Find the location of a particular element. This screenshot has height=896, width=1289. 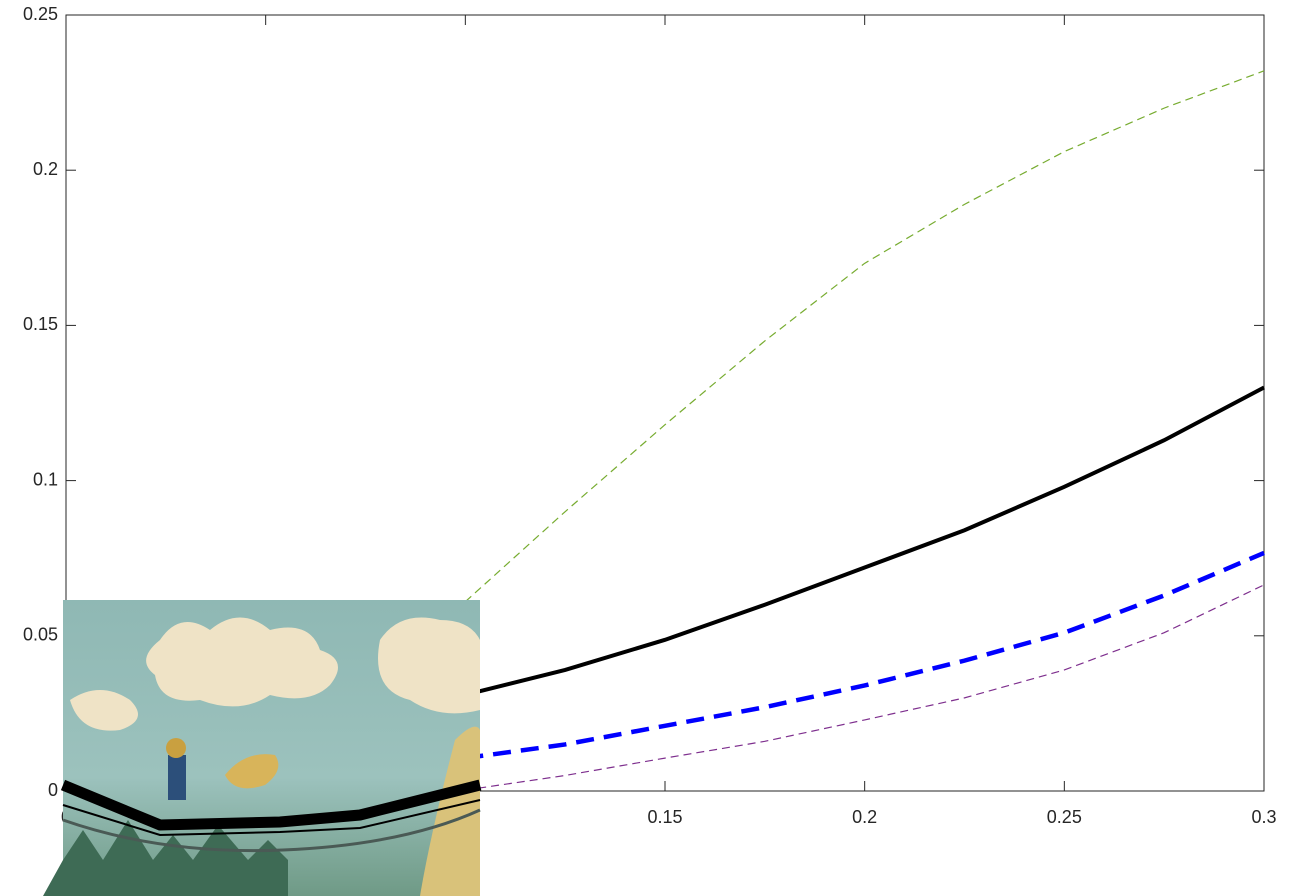

y-tick-label: 0.15 is located at coordinates (40, 324).